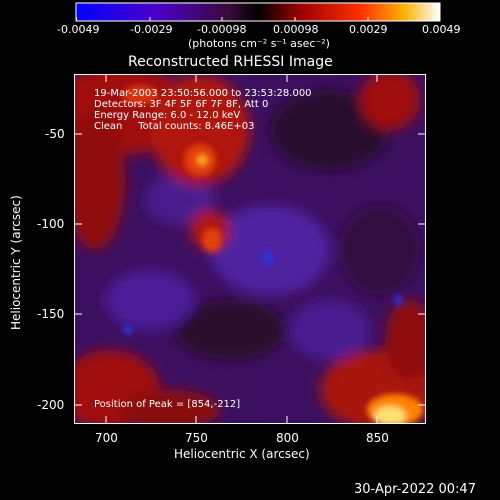 Image resolution: width=500 pixels, height=500 pixels. Describe the element at coordinates (167, 404) in the screenshot. I see `peak-position-label: Position of Peak = [854,-212]` at that location.